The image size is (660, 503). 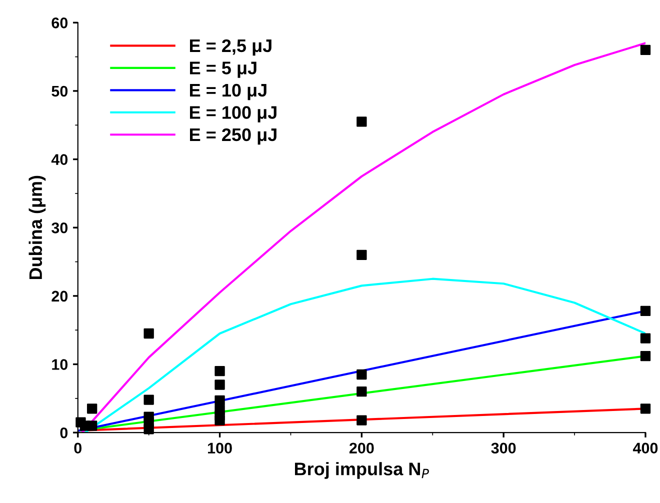 I want to click on legend-label: E = 2,5 μJ, so click(x=231, y=47).